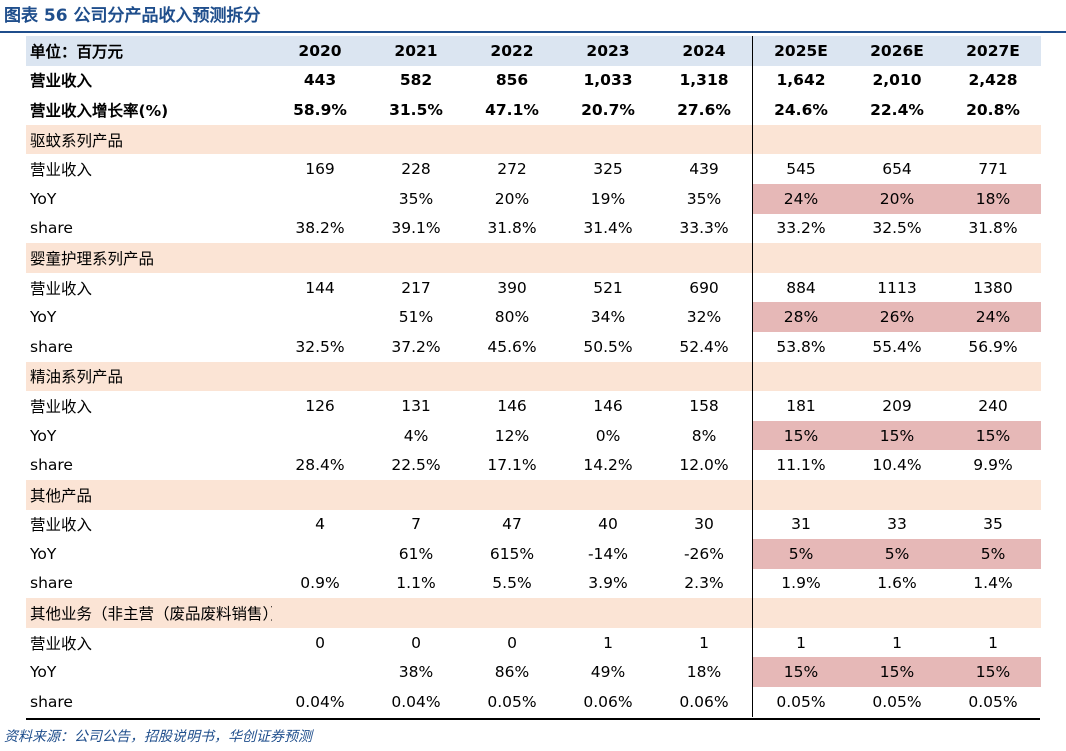 The width and height of the screenshot is (1066, 751). I want to click on value-cell: 0.04%, so click(320, 701).